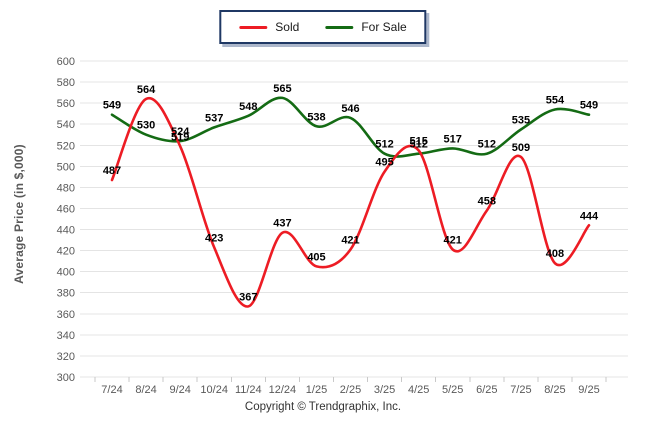 This screenshot has height=434, width=646. What do you see at coordinates (419, 142) in the screenshot?
I see `sold-point-label: 515` at bounding box center [419, 142].